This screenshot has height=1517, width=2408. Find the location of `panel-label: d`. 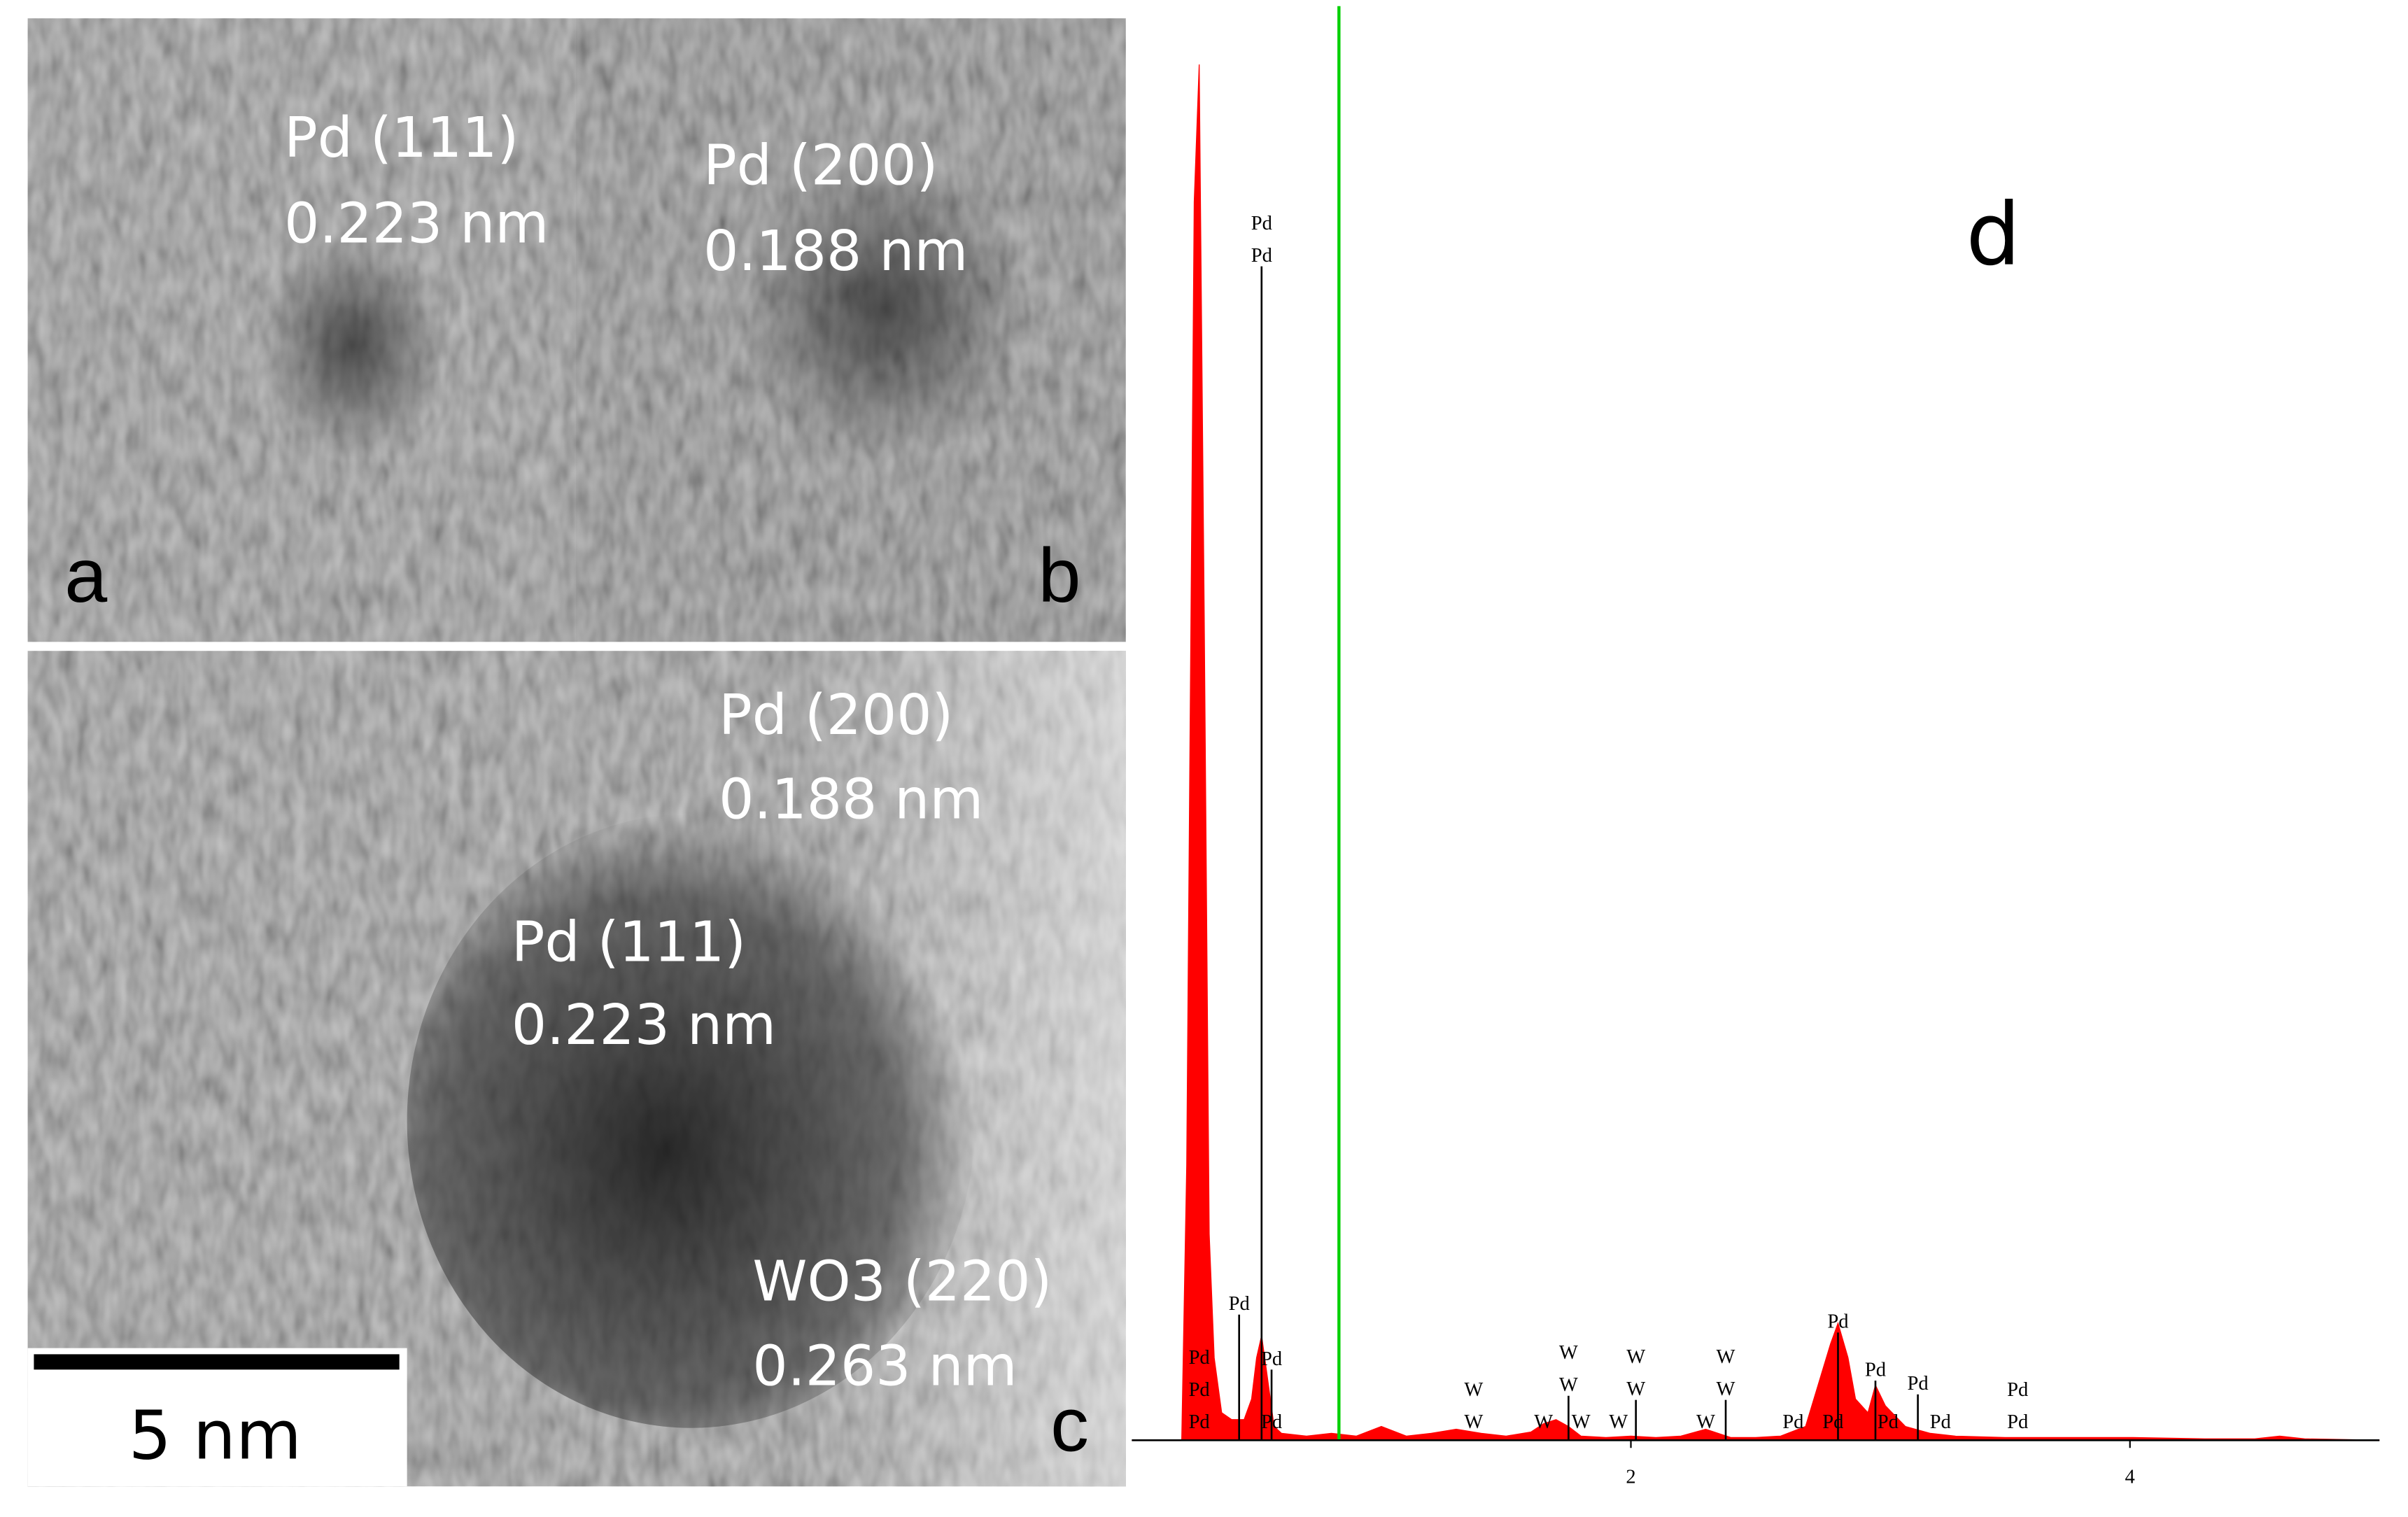

panel-label: d is located at coordinates (1993, 234).